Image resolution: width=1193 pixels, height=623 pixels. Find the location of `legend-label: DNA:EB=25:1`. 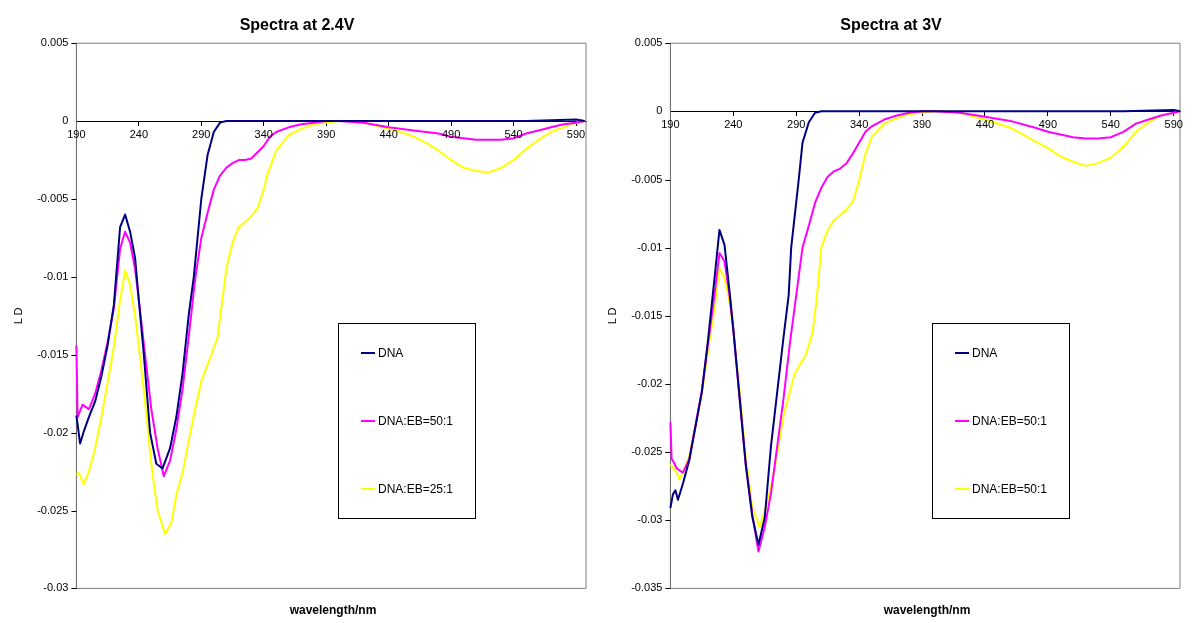

legend-label: DNA:EB=25:1 is located at coordinates (416, 489).